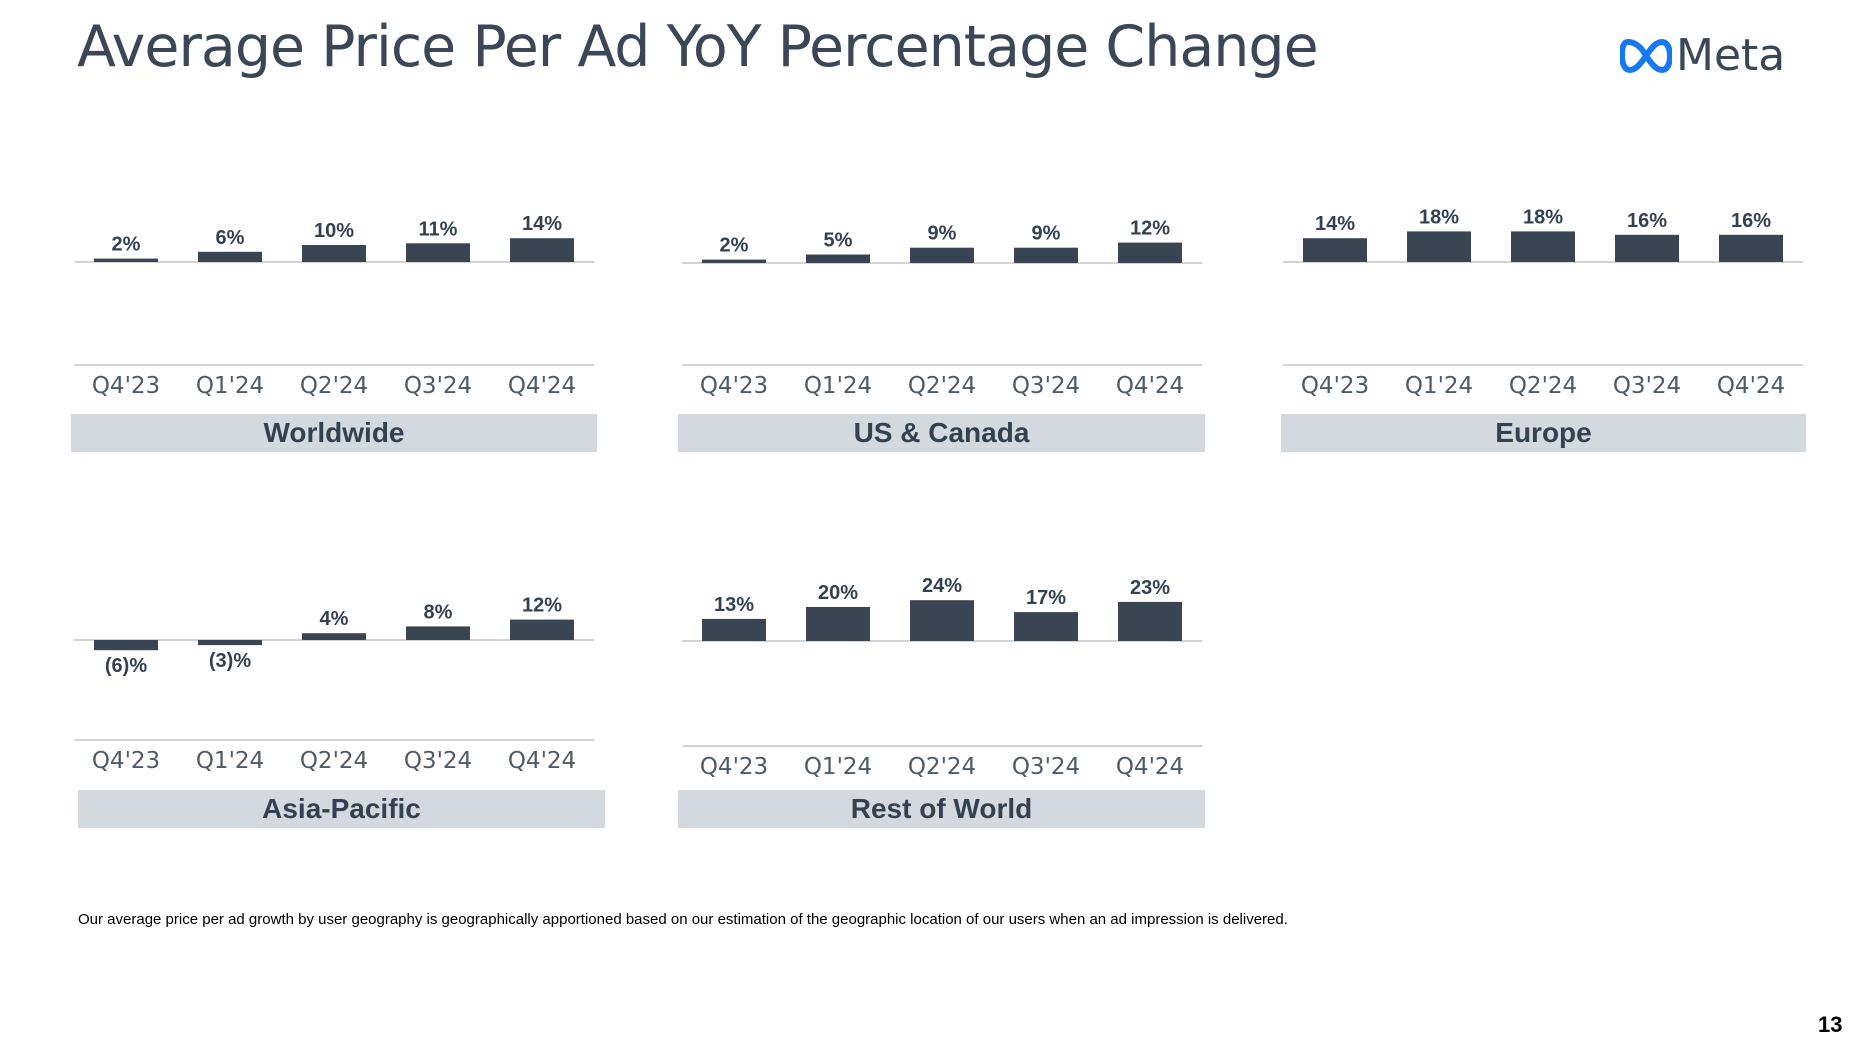 The height and width of the screenshot is (1048, 1858). What do you see at coordinates (334, 306) in the screenshot?
I see `chart-worldwide: 2% Q4'23 6% Q1'24 10% Q2'24 11% Q3'24 14% Q4'24` at bounding box center [334, 306].